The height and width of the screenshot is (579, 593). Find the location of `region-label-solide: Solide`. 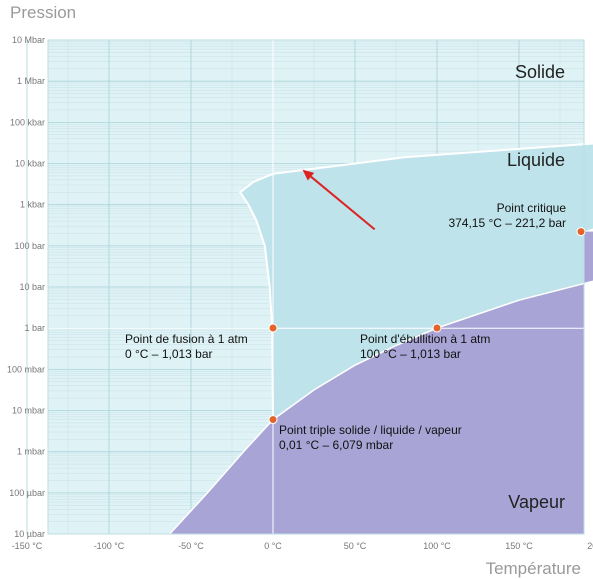

region-label-solide: Solide is located at coordinates (540, 72).